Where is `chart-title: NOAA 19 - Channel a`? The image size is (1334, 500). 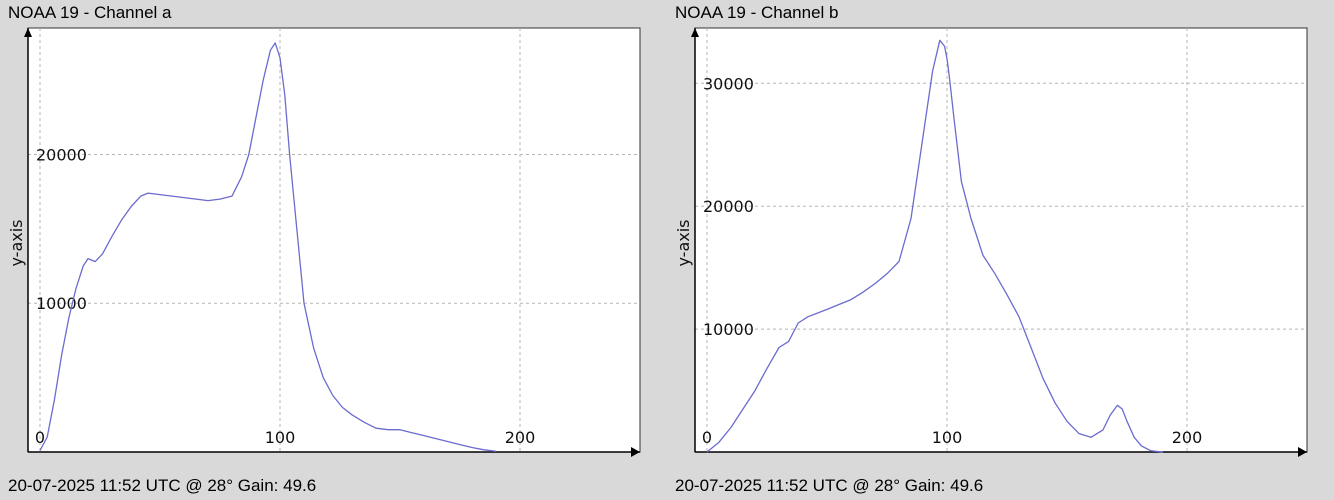
chart-title: NOAA 19 - Channel a is located at coordinates (90, 12).